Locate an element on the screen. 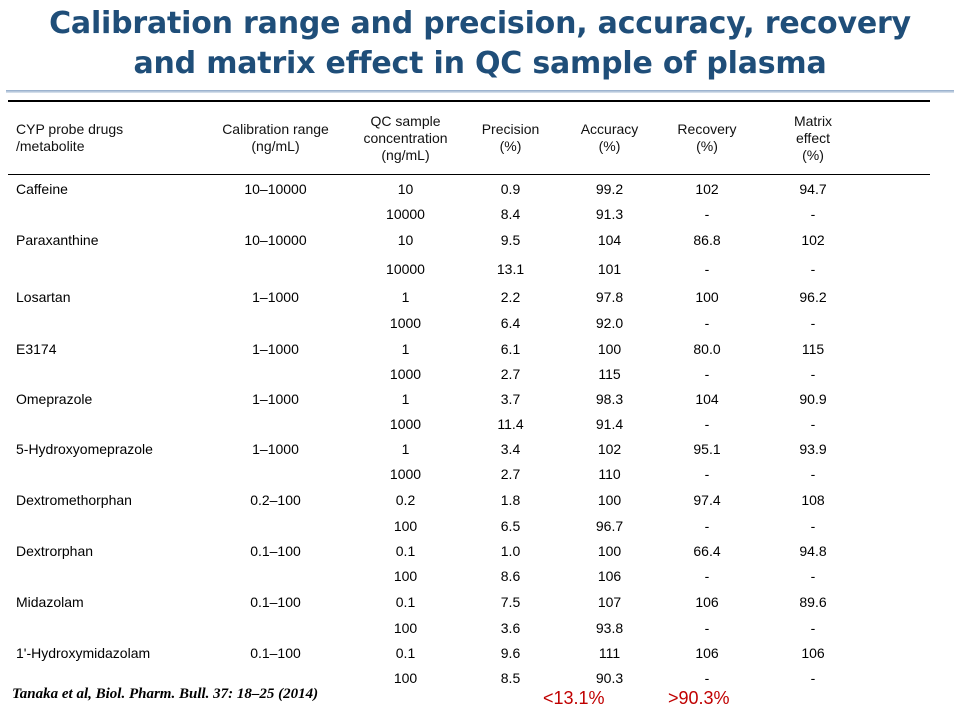 The image size is (960, 720). header-line: concentration is located at coordinates (405, 137).